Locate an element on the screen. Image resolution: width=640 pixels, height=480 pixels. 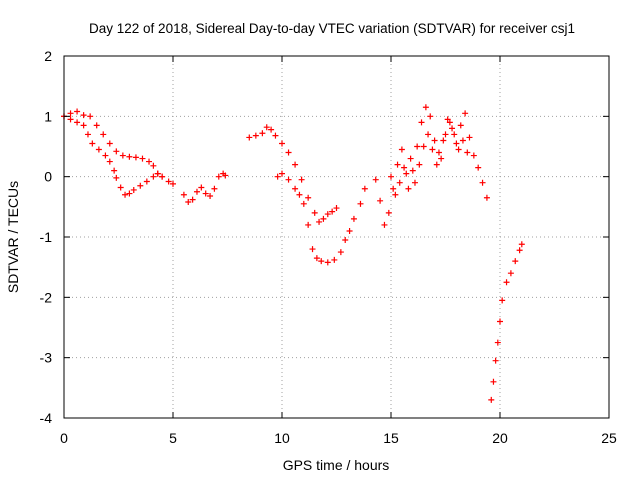
series-arc4 is located at coordinates (431, 166).